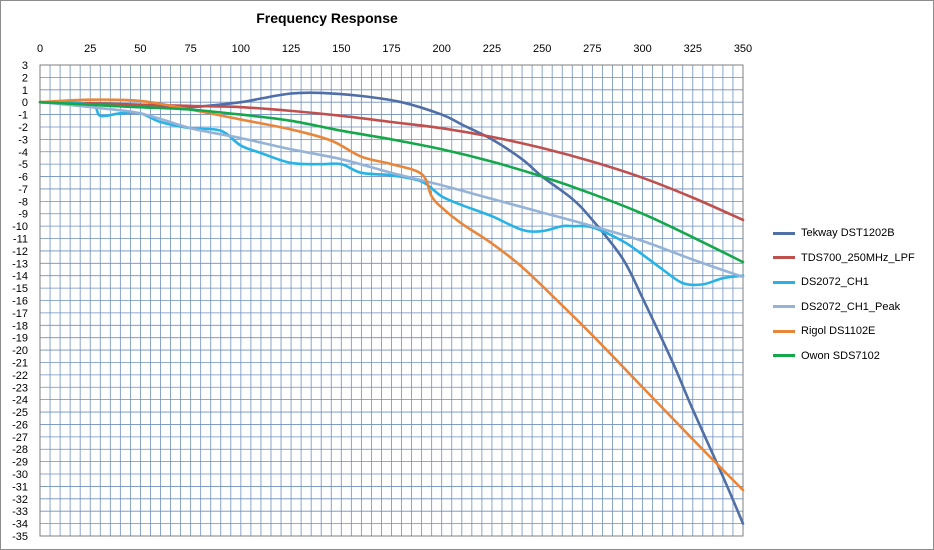  Describe the element at coordinates (851, 306) in the screenshot. I see `legend-label: DS2072_CH1_Peak` at that location.